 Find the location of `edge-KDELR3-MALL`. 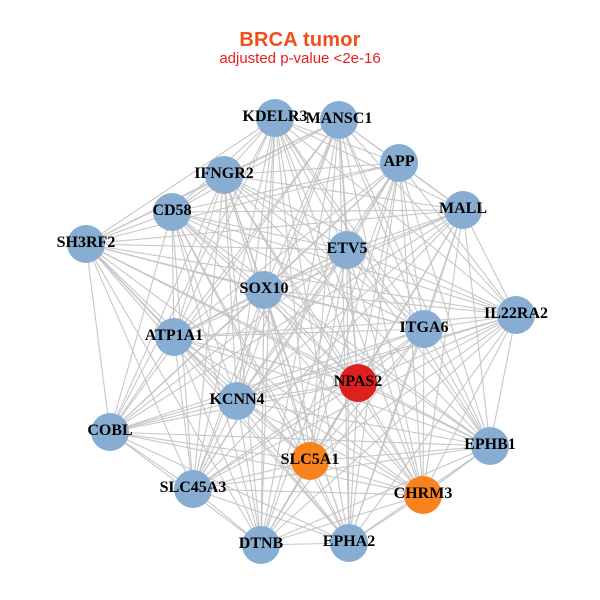

edge-KDELR3-MALL is located at coordinates (369, 164).